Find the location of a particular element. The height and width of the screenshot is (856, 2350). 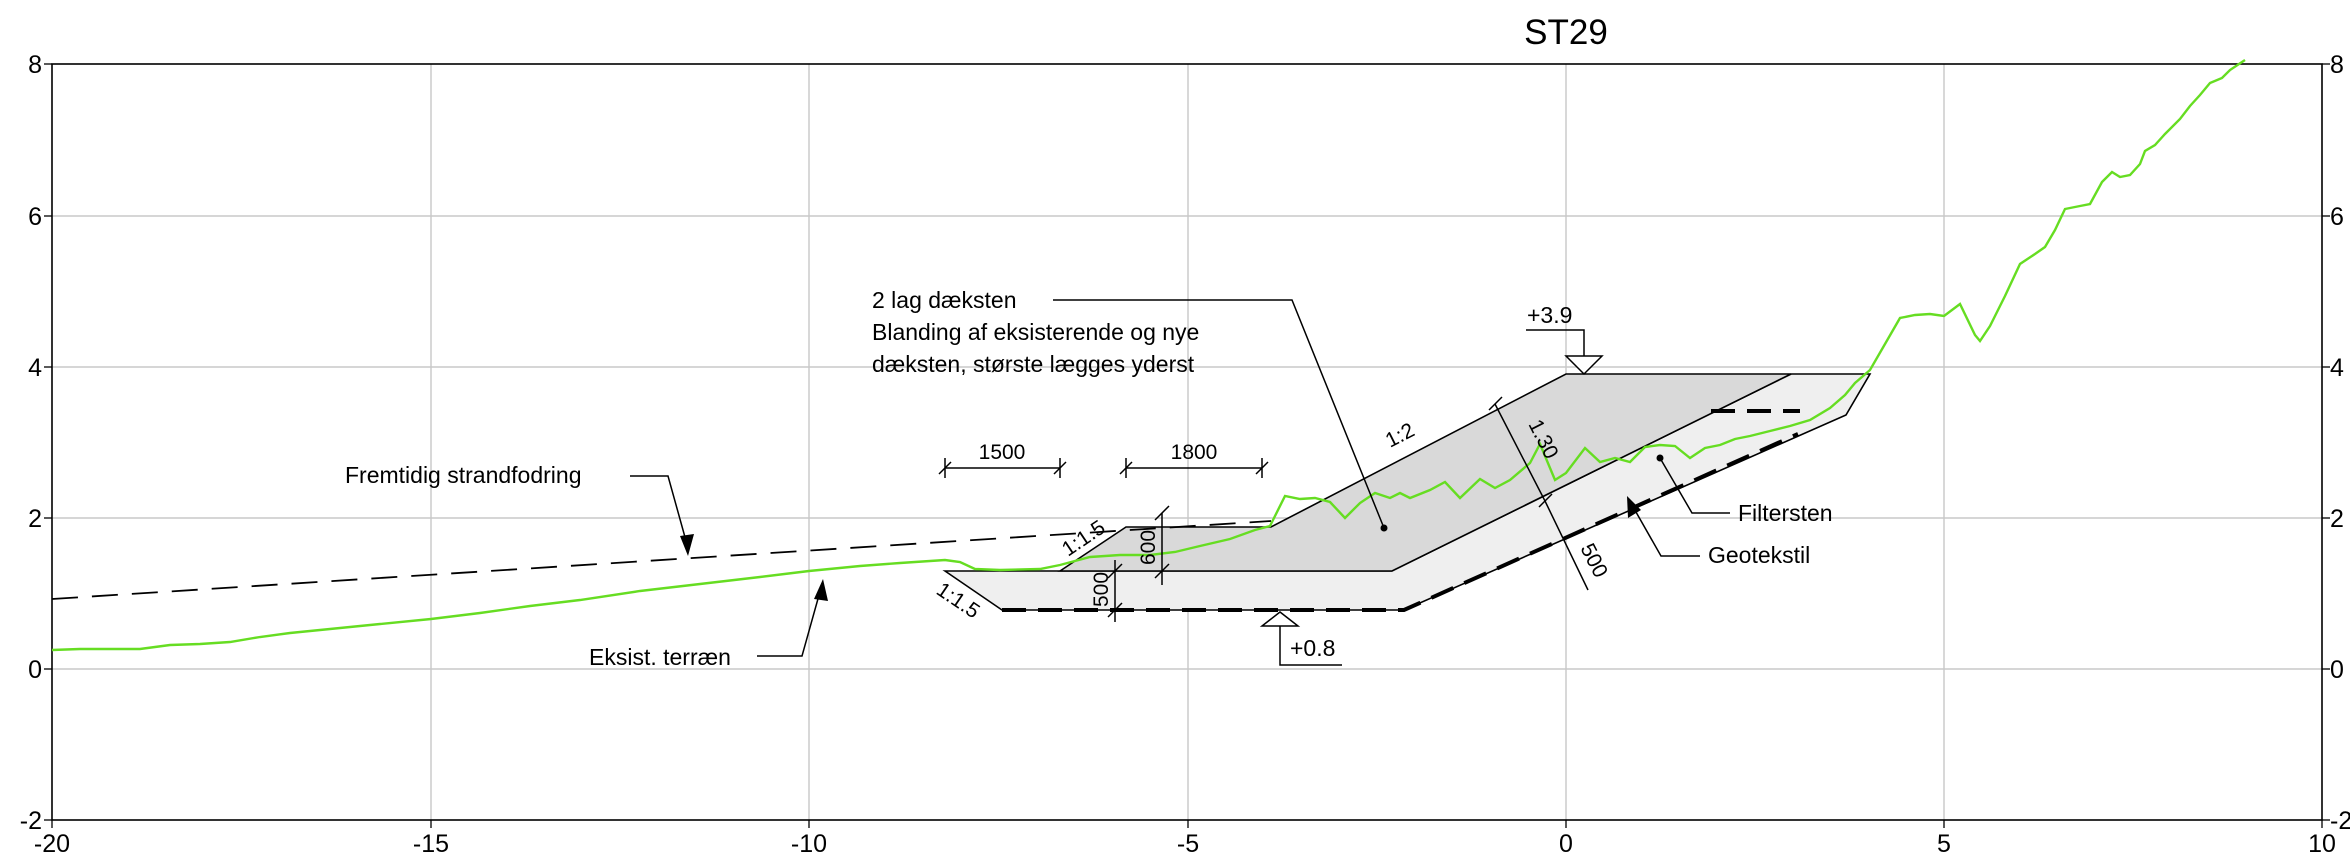

y-tick-label: -2 is located at coordinates (31, 821).